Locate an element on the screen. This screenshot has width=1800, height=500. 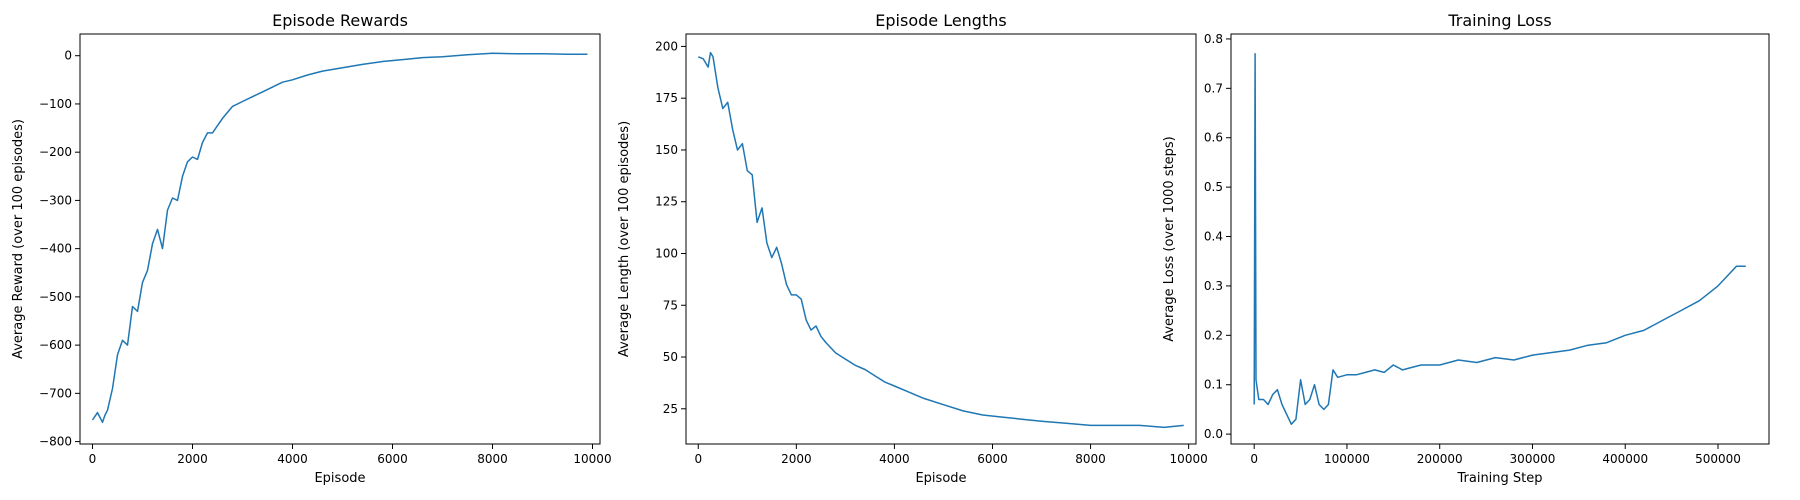
y-tick-label: 0.0 is located at coordinates (1213, 434).